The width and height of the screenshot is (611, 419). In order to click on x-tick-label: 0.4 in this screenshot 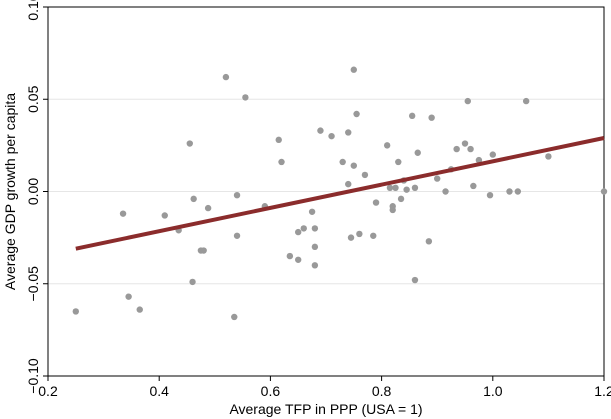, I will do `click(159, 391)`.